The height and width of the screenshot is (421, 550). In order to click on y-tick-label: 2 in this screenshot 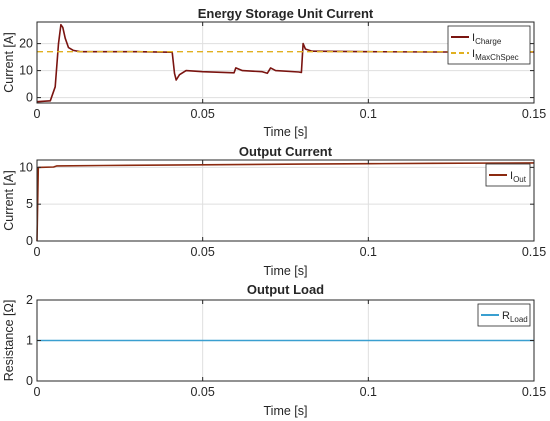, I will do `click(29, 300)`.